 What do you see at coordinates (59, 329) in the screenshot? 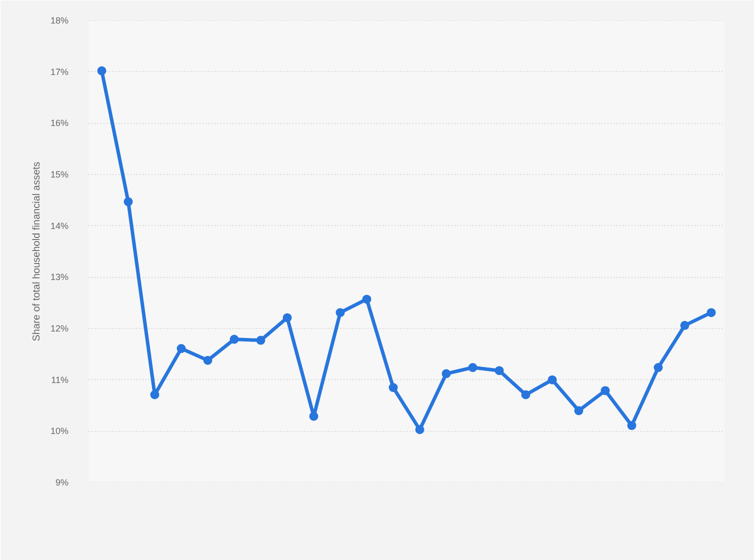
I see `y-tick-label: 12%` at bounding box center [59, 329].